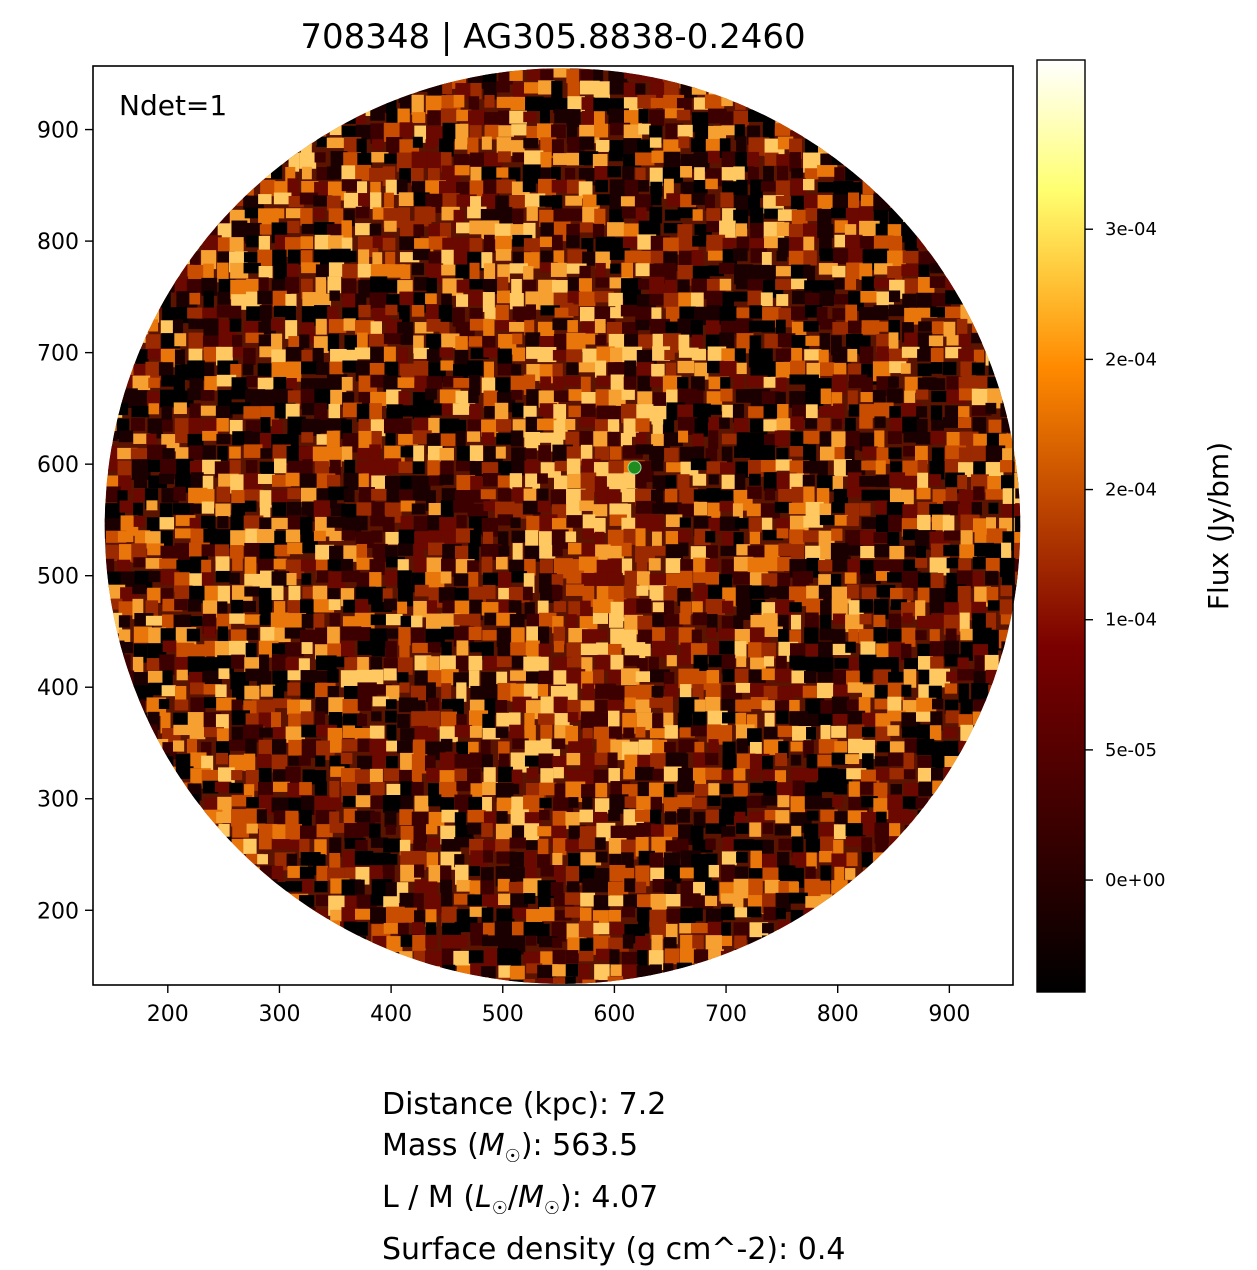 The image size is (1257, 1270). What do you see at coordinates (1125, 555) in the screenshot?
I see `colorbar-ticks: 0e+00 5e-05 1e-04 2e-04 2e-04 3e-04` at bounding box center [1125, 555].